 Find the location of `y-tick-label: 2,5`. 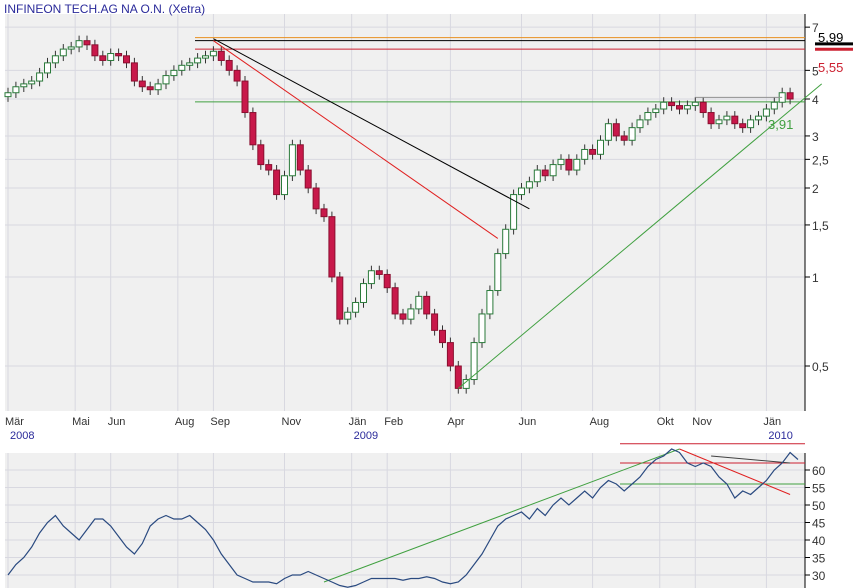

y-tick-label: 2,5 is located at coordinates (820, 160).